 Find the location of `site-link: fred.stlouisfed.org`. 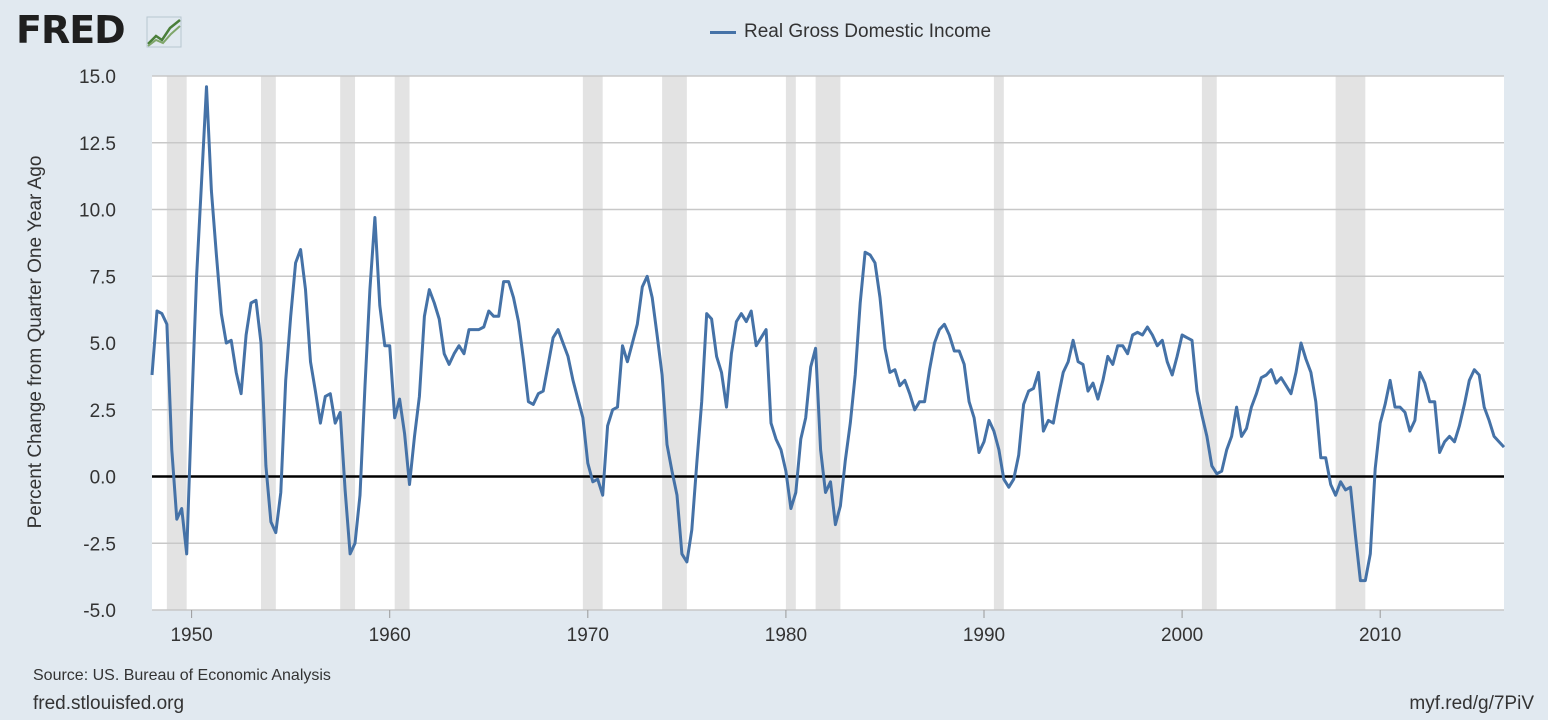

site-link: fred.stlouisfed.org is located at coordinates (109, 703).